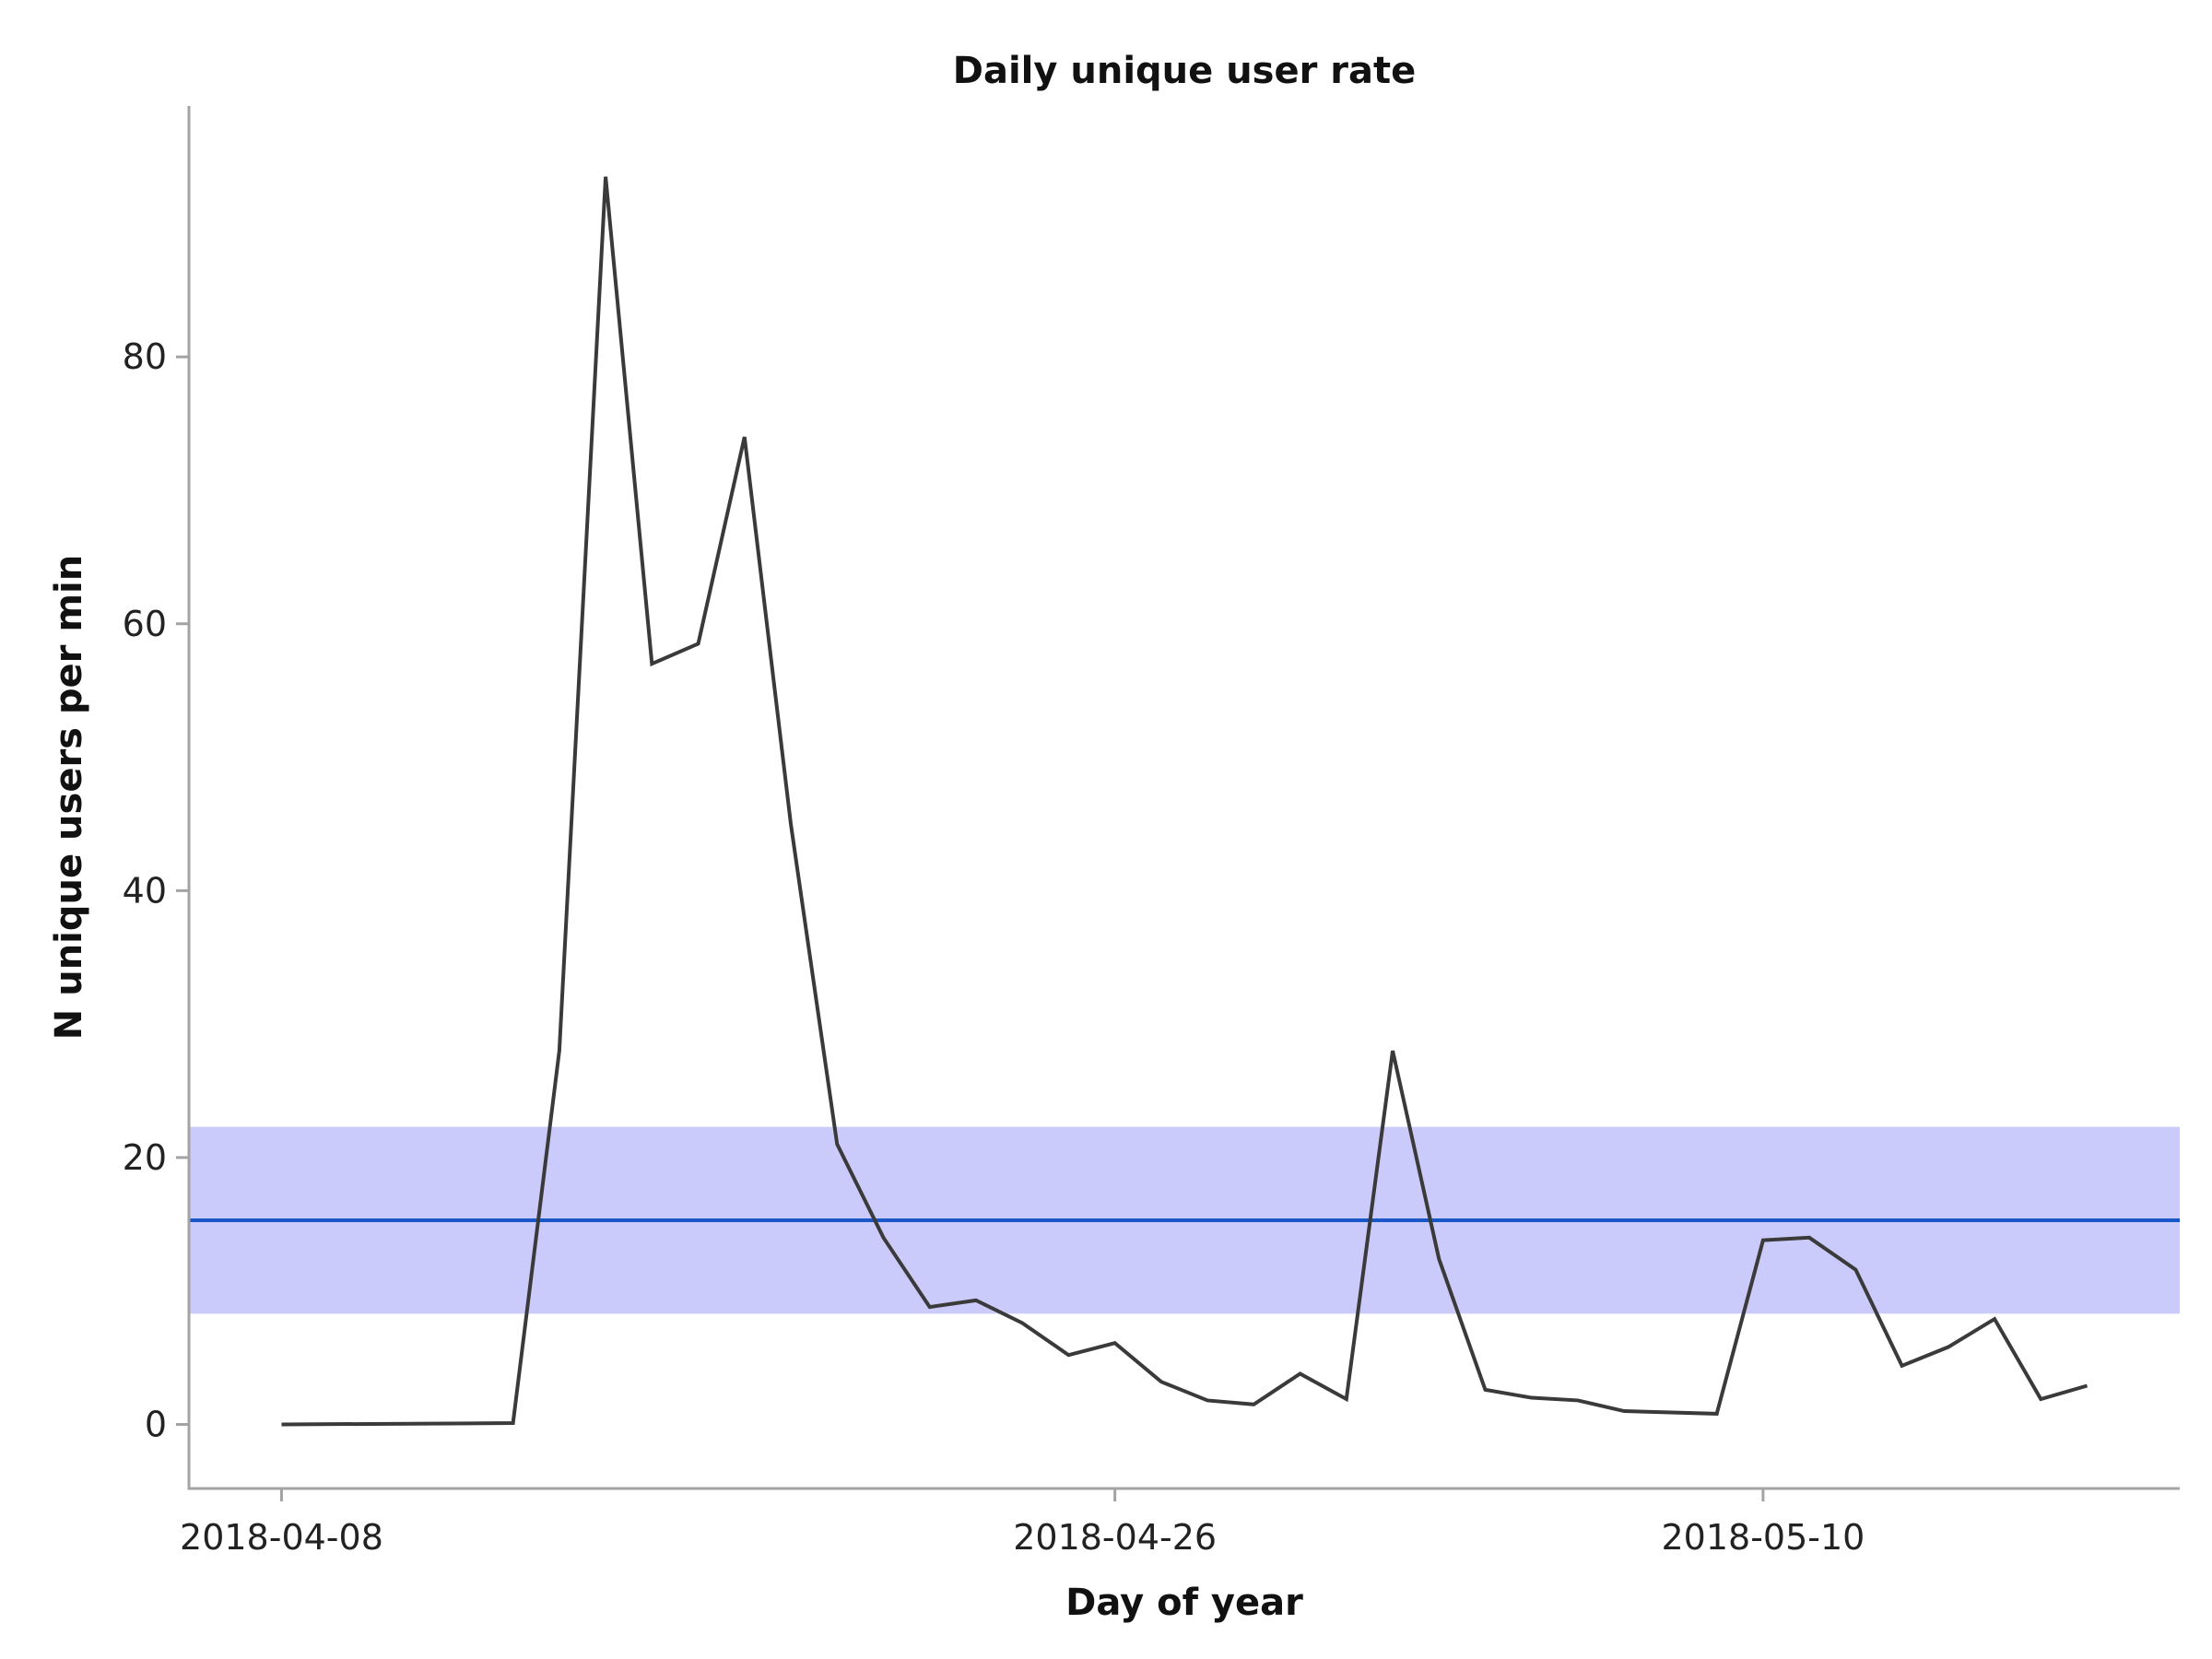  Describe the element at coordinates (1184, 1603) in the screenshot. I see `x-axis-label: Day of year` at that location.